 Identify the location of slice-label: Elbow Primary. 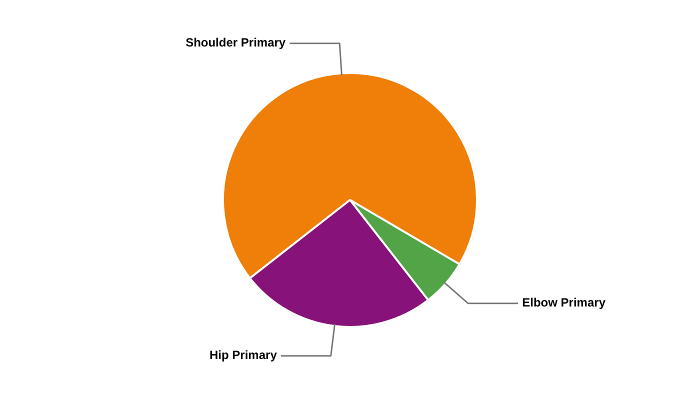
(564, 303).